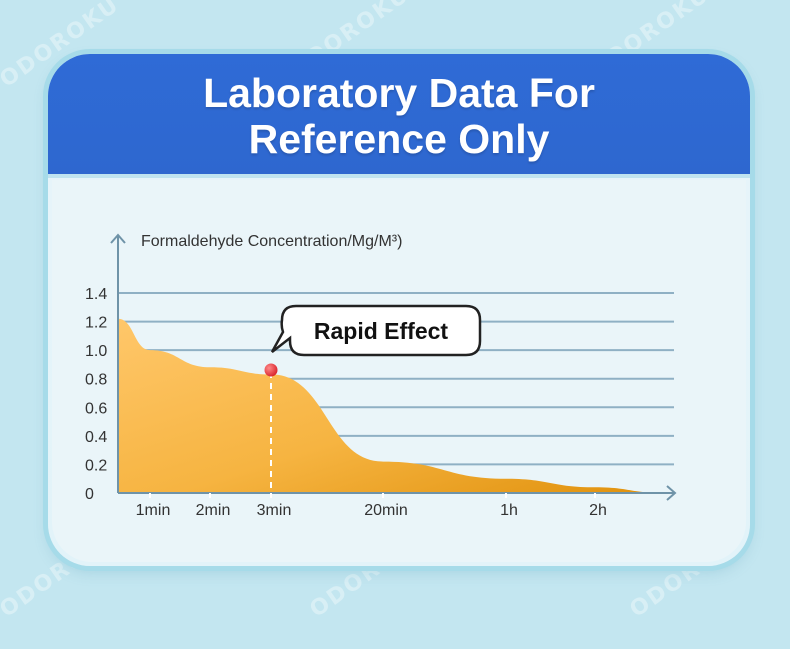 Image resolution: width=790 pixels, height=649 pixels. I want to click on page-title-line-1: Laboratory Data For, so click(399, 93).